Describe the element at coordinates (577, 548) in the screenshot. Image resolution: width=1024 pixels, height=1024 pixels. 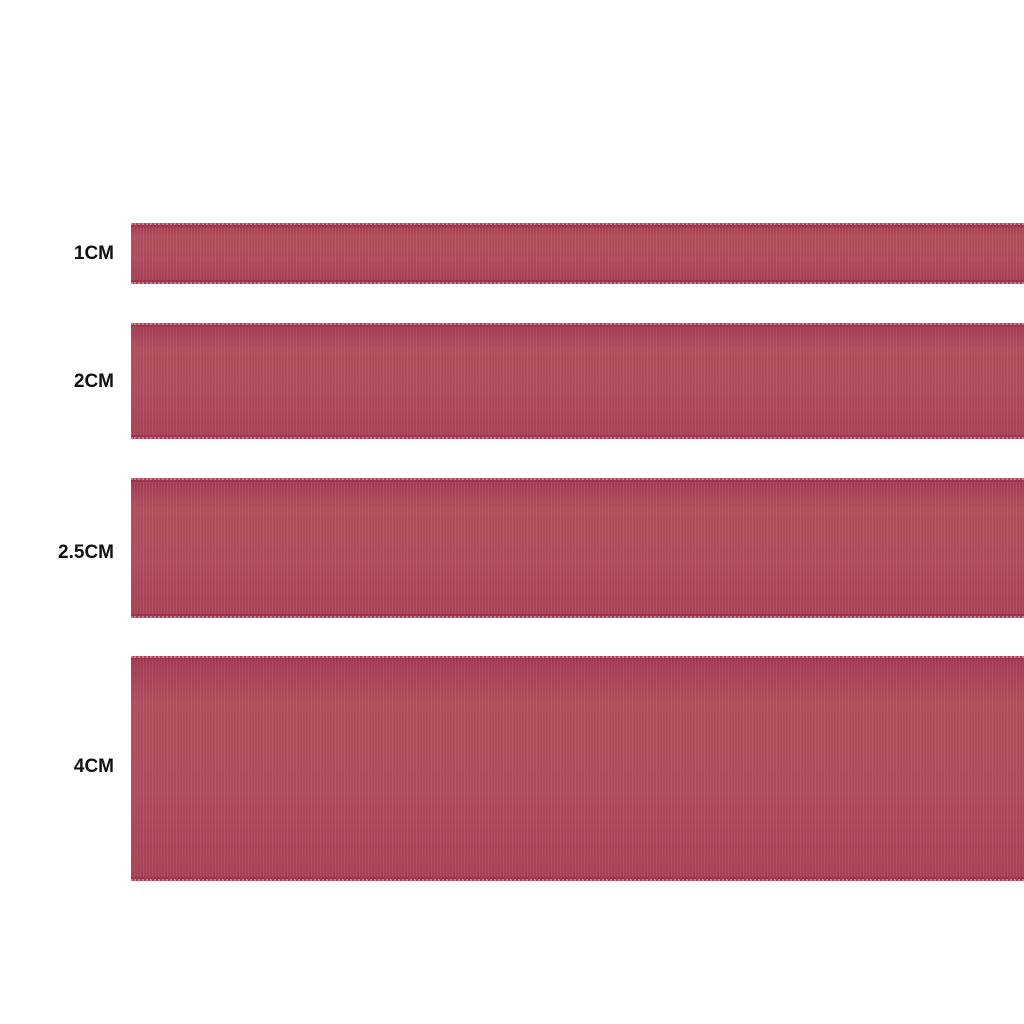
I see `ribbon-2-5cm` at that location.